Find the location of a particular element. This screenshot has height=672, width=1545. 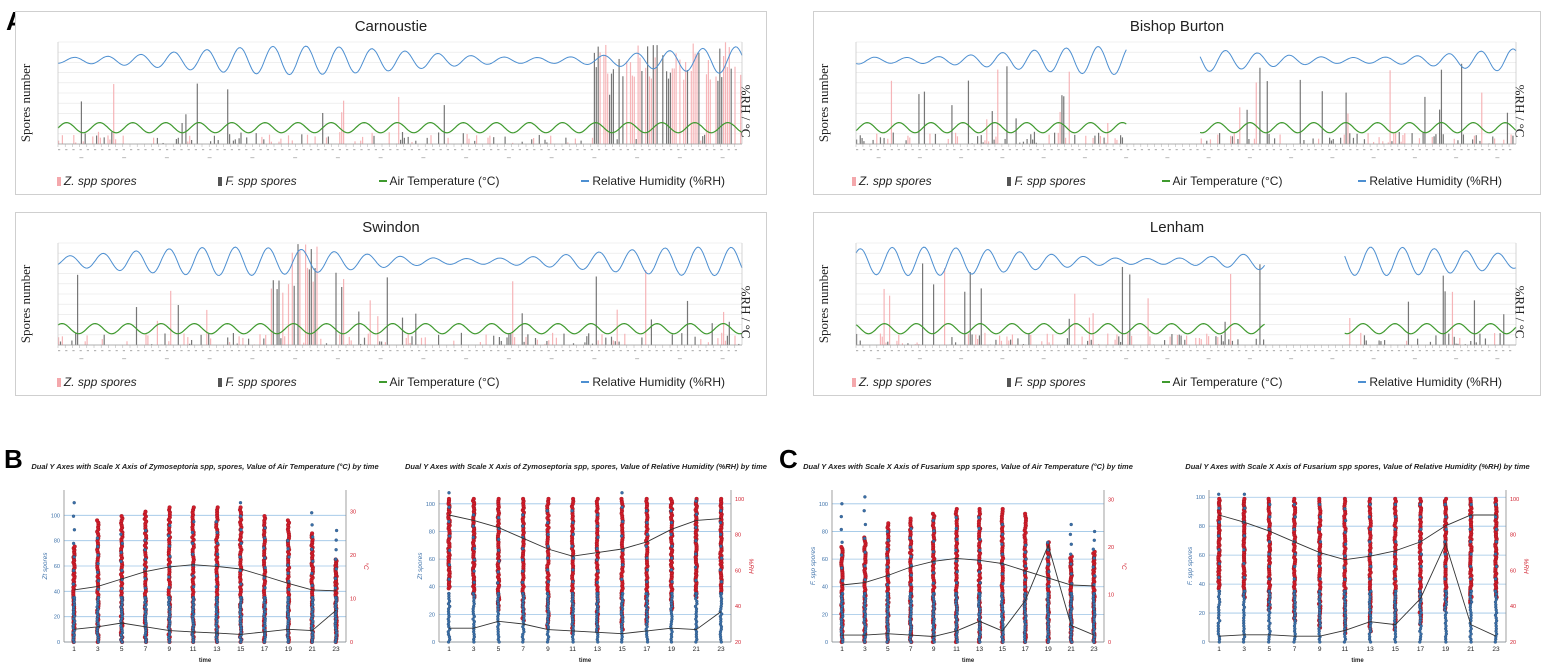

y-tick-label-right: 20 is located at coordinates (1111, 548).